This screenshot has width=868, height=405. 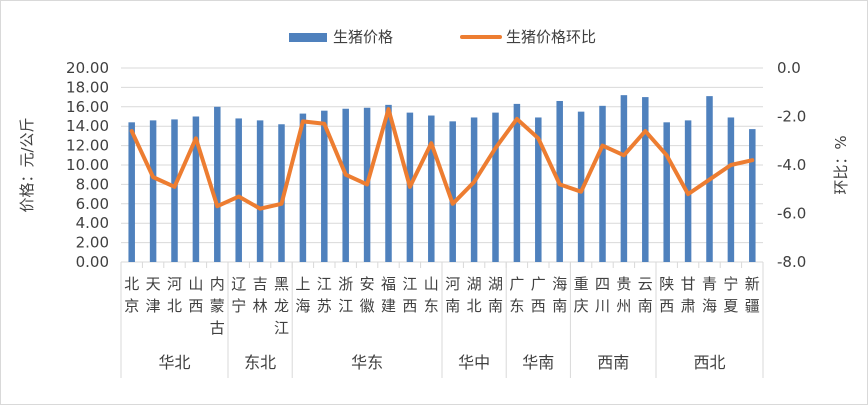 I want to click on y2-tick-label: -2.0, so click(x=791, y=117).